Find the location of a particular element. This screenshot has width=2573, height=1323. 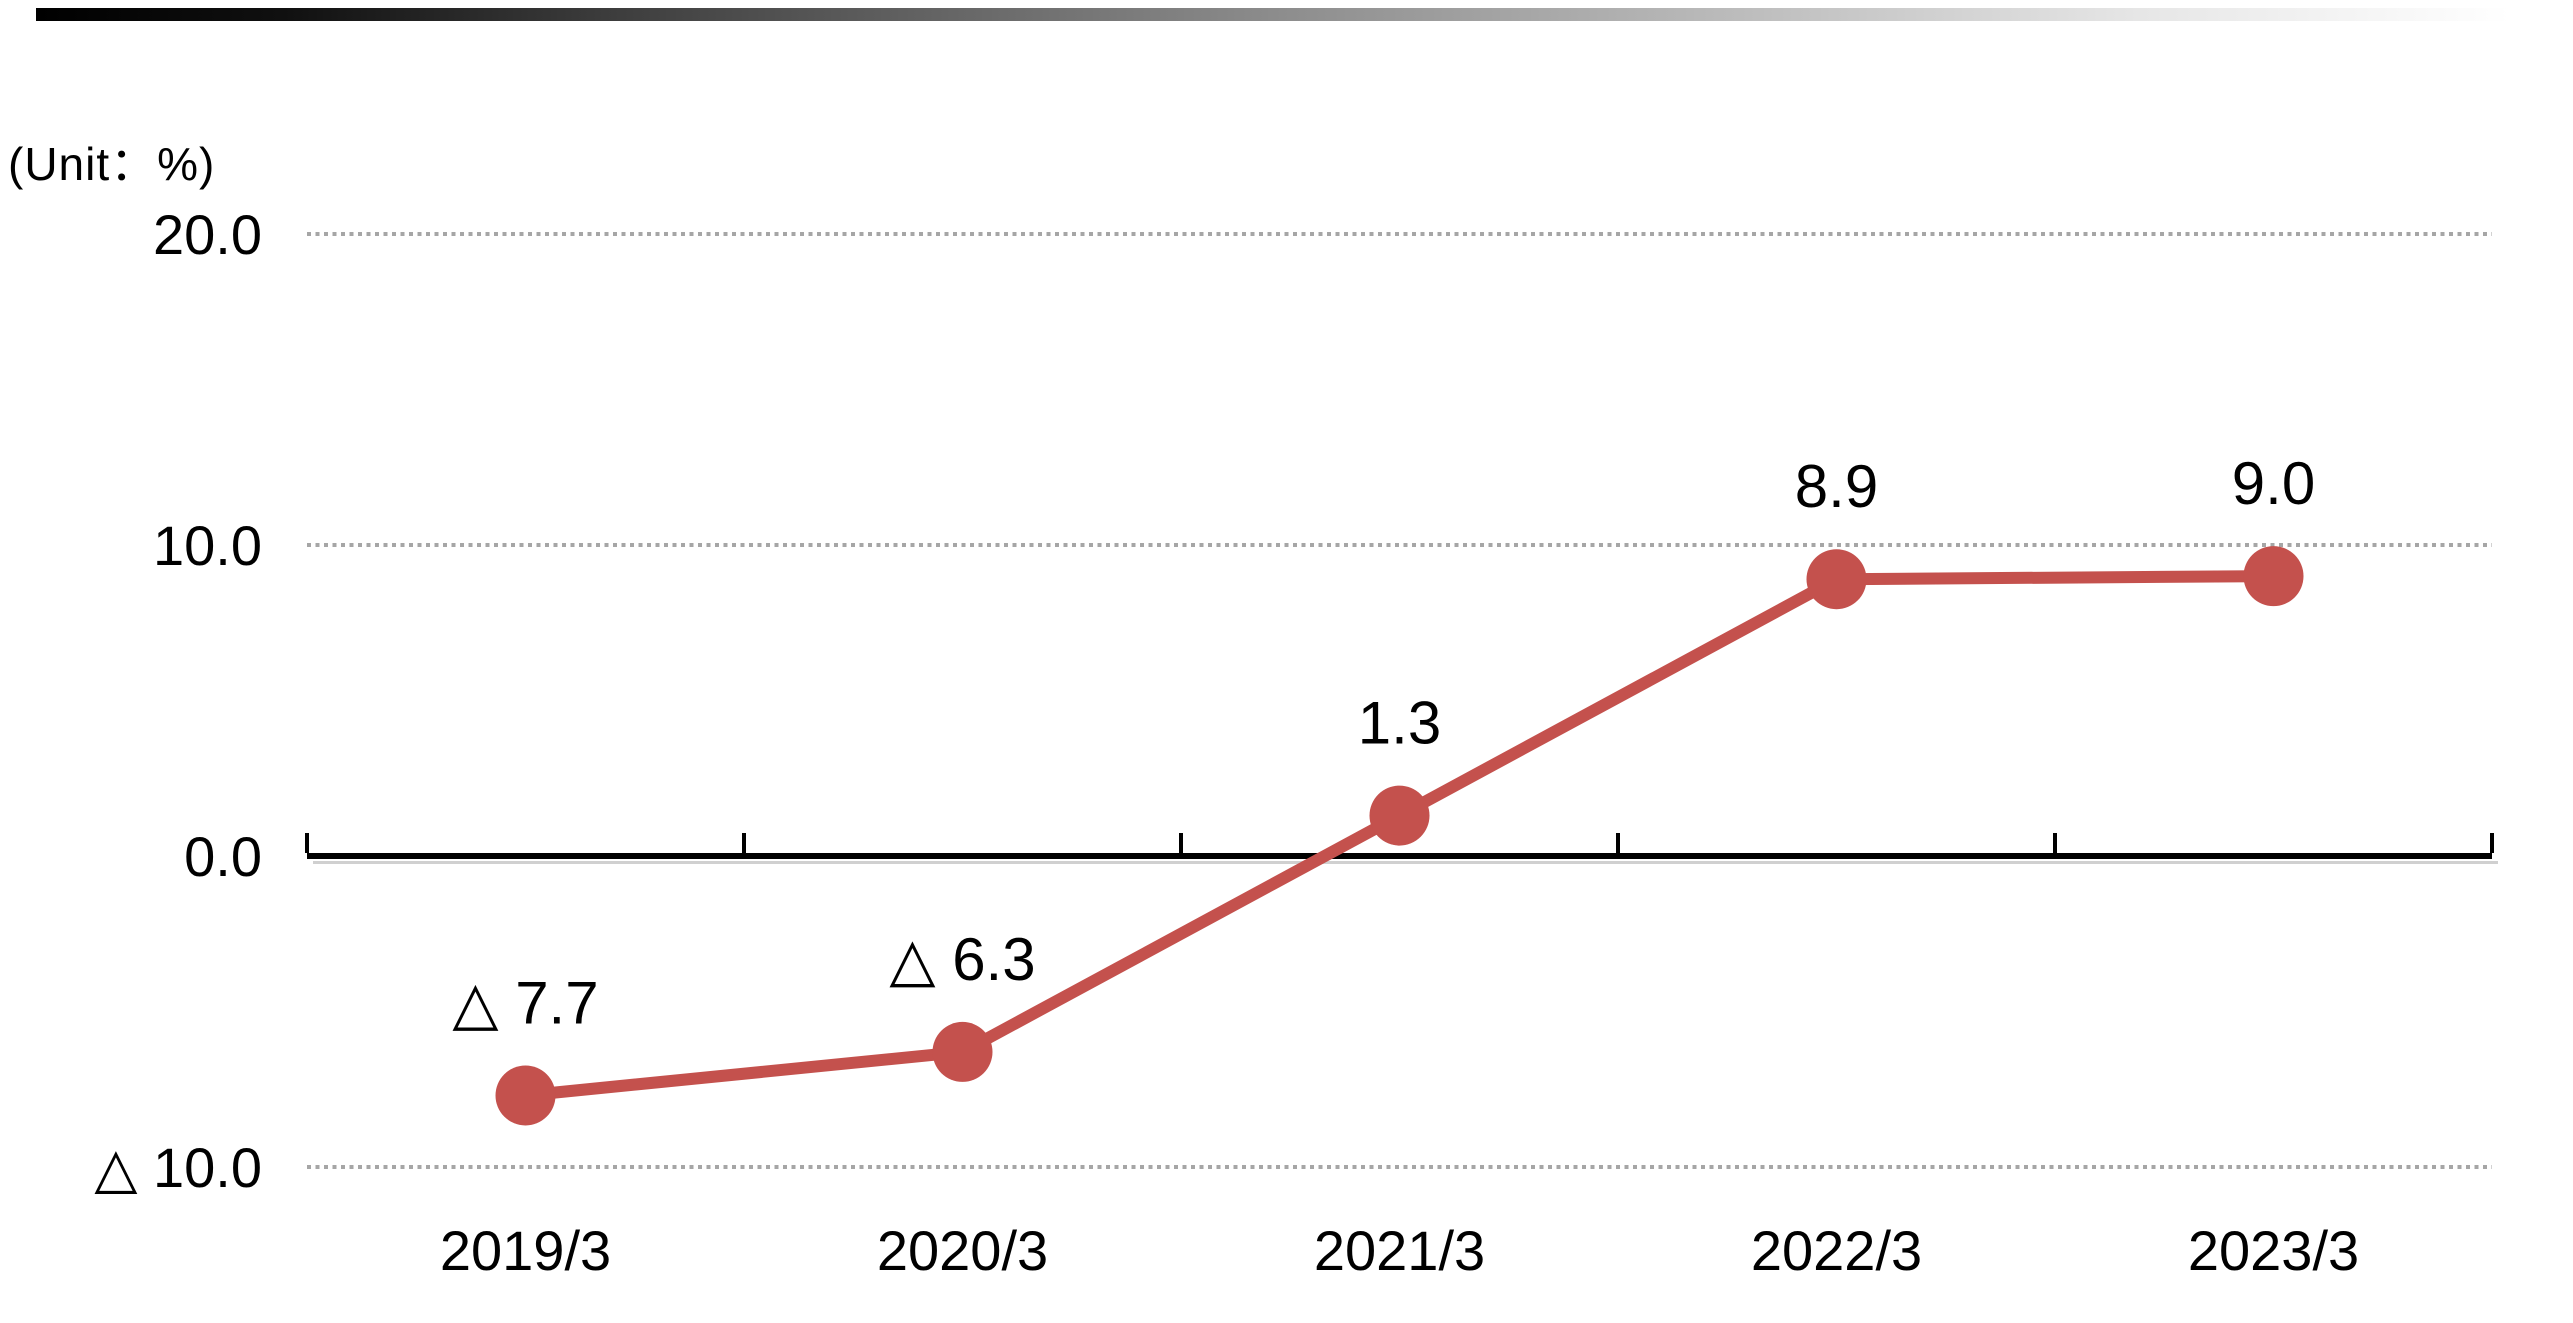

data-label: △ 7.7 is located at coordinates (525, 1002).